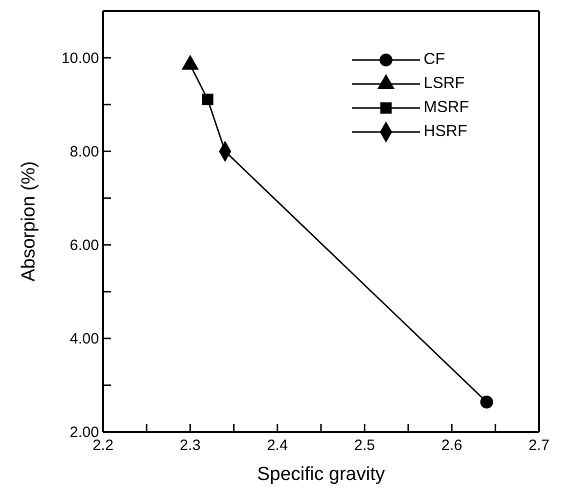 This screenshot has width=562, height=492. I want to click on y-tick-label: 10.00, so click(80, 58).